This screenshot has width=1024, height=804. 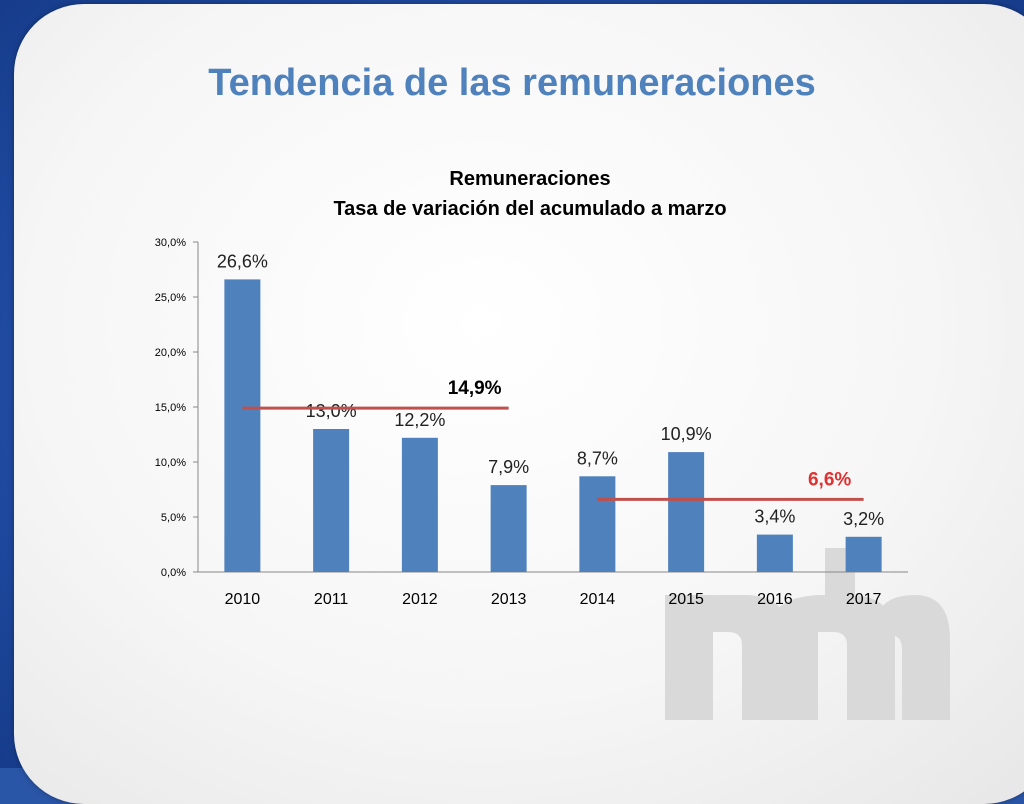 I want to click on bar-2011, so click(x=331, y=500).